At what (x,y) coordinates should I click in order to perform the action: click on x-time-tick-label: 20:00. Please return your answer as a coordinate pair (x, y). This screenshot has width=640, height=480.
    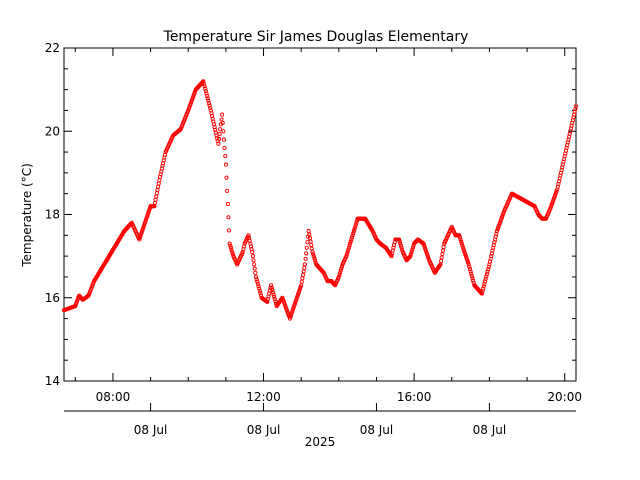
    Looking at the image, I should click on (564, 397).